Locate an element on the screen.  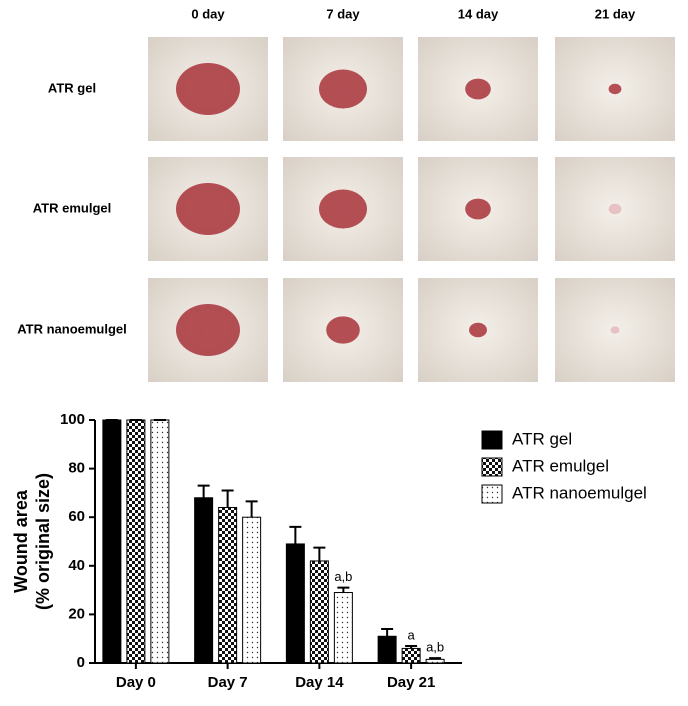
x-tick-label: Day 7 is located at coordinates (228, 682).